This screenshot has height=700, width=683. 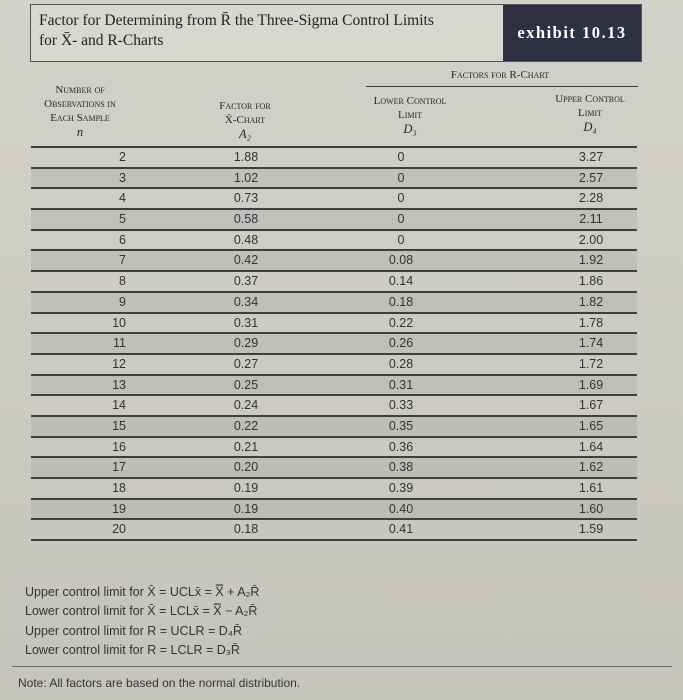 What do you see at coordinates (591, 363) in the screenshot?
I see `cell-d4: 1.72` at bounding box center [591, 363].